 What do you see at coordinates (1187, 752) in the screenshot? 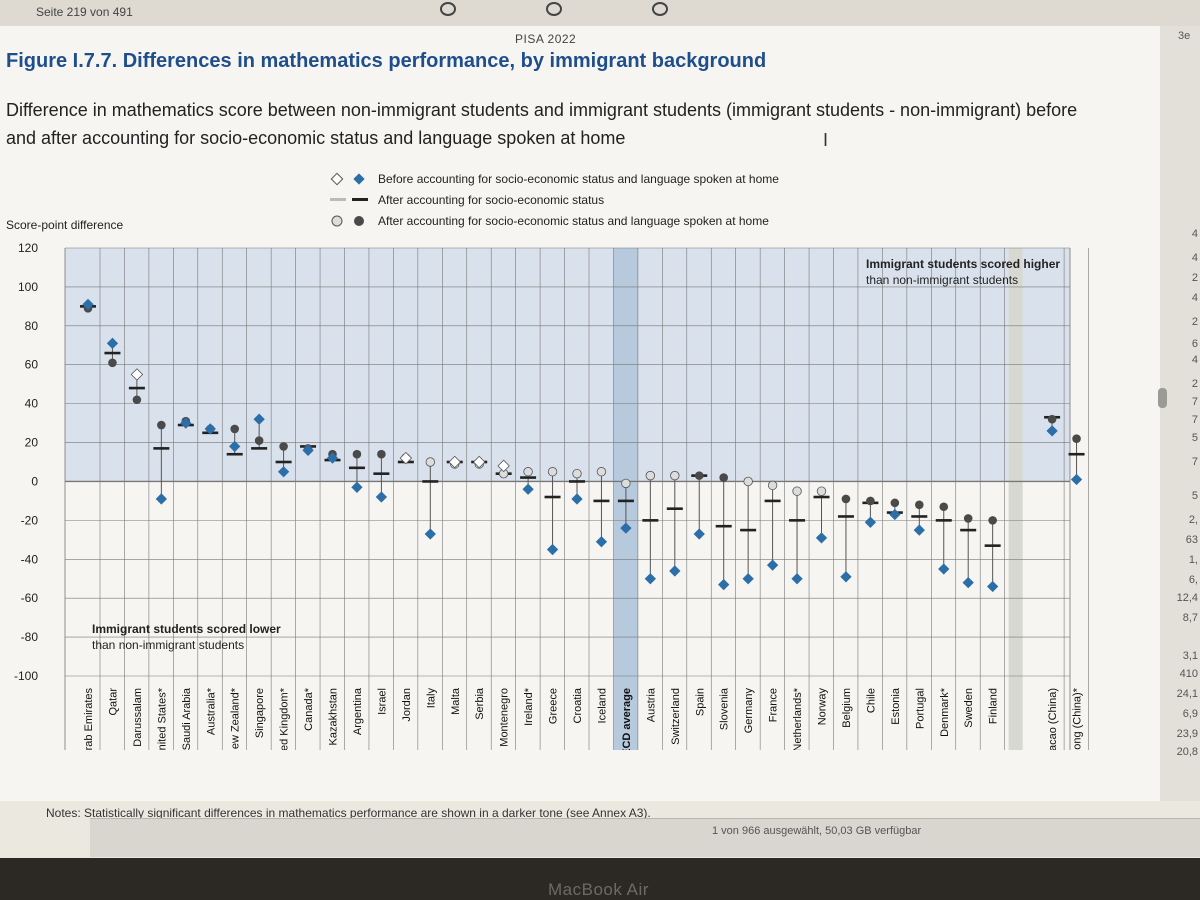
I see `side-number: 20,8` at bounding box center [1187, 752].